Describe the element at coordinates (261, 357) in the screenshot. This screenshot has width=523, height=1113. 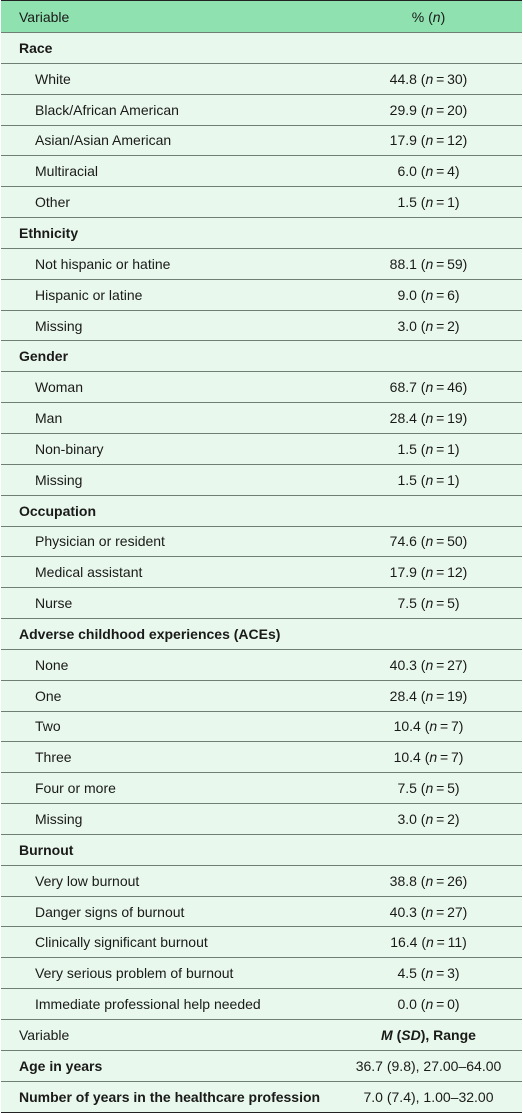
I see `section-row: Gender` at that location.